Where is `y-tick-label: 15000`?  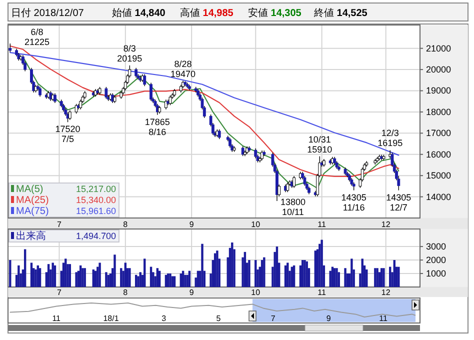 y-tick-label: 15000 is located at coordinates (439, 175).